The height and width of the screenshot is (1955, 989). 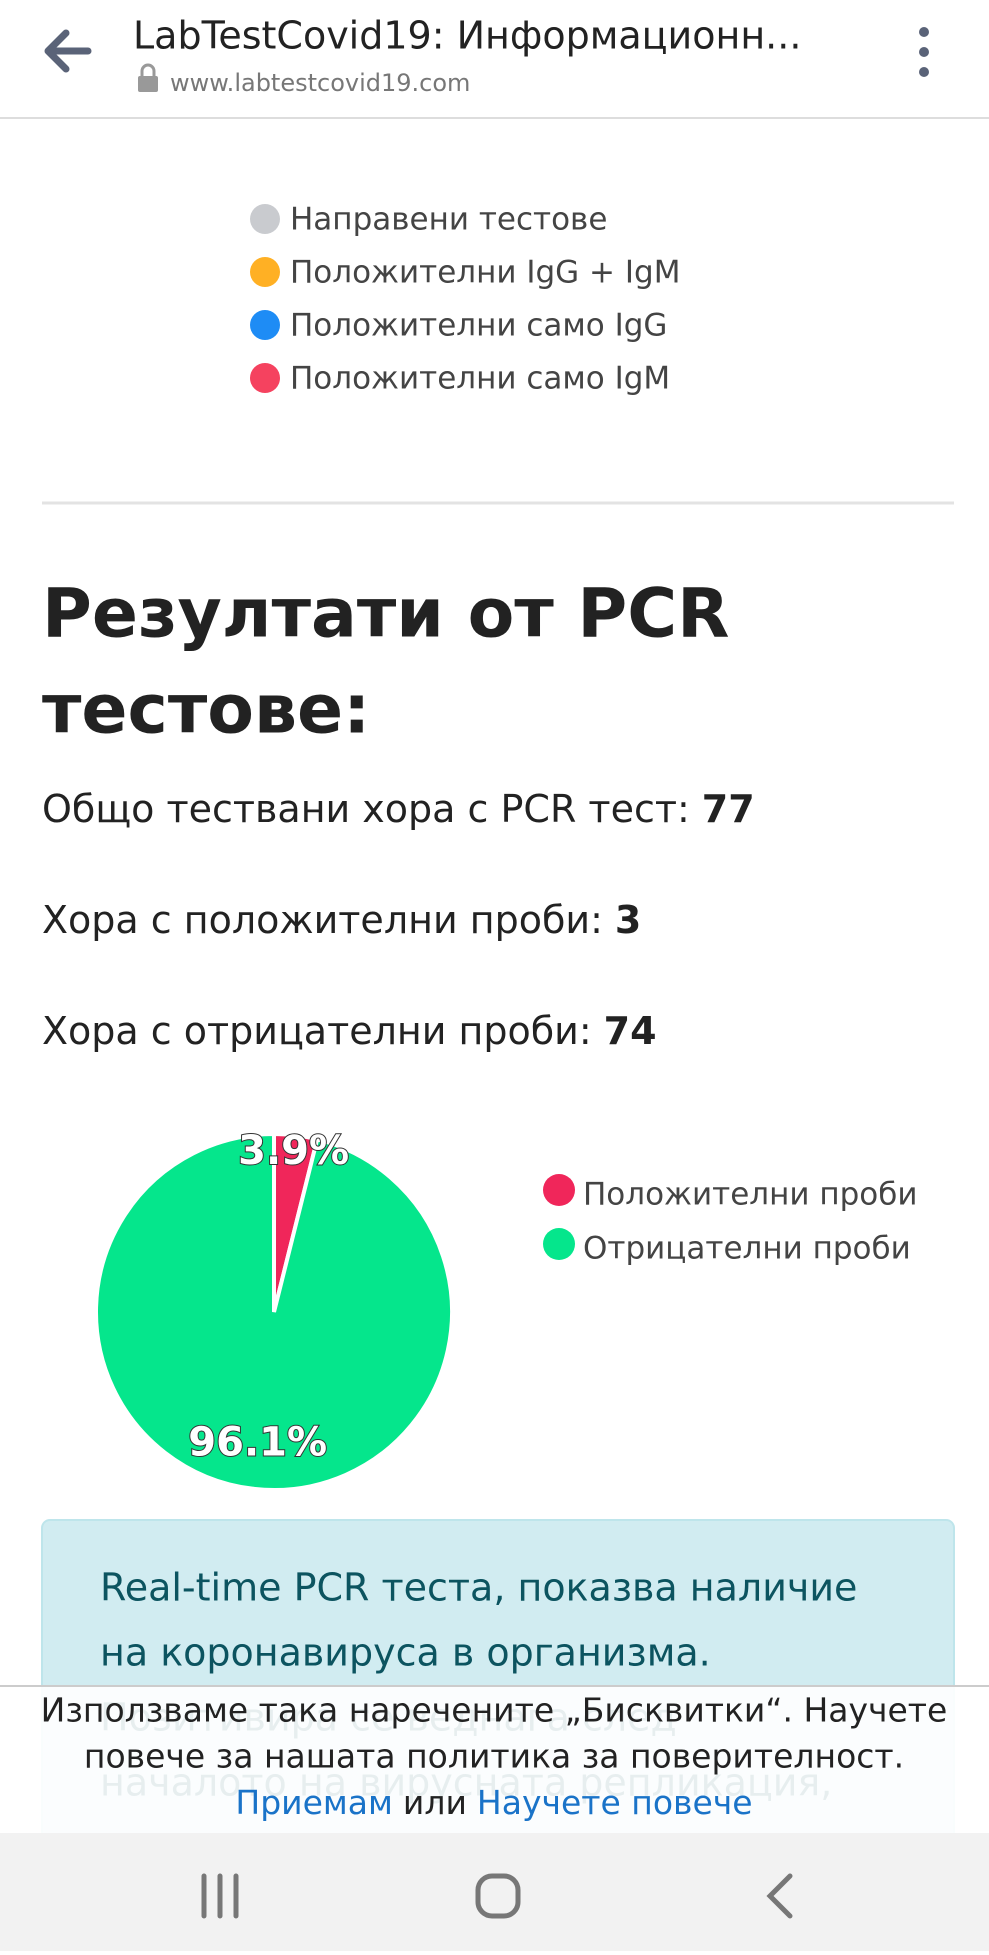 I want to click on stat-value: 3, so click(x=628, y=920).